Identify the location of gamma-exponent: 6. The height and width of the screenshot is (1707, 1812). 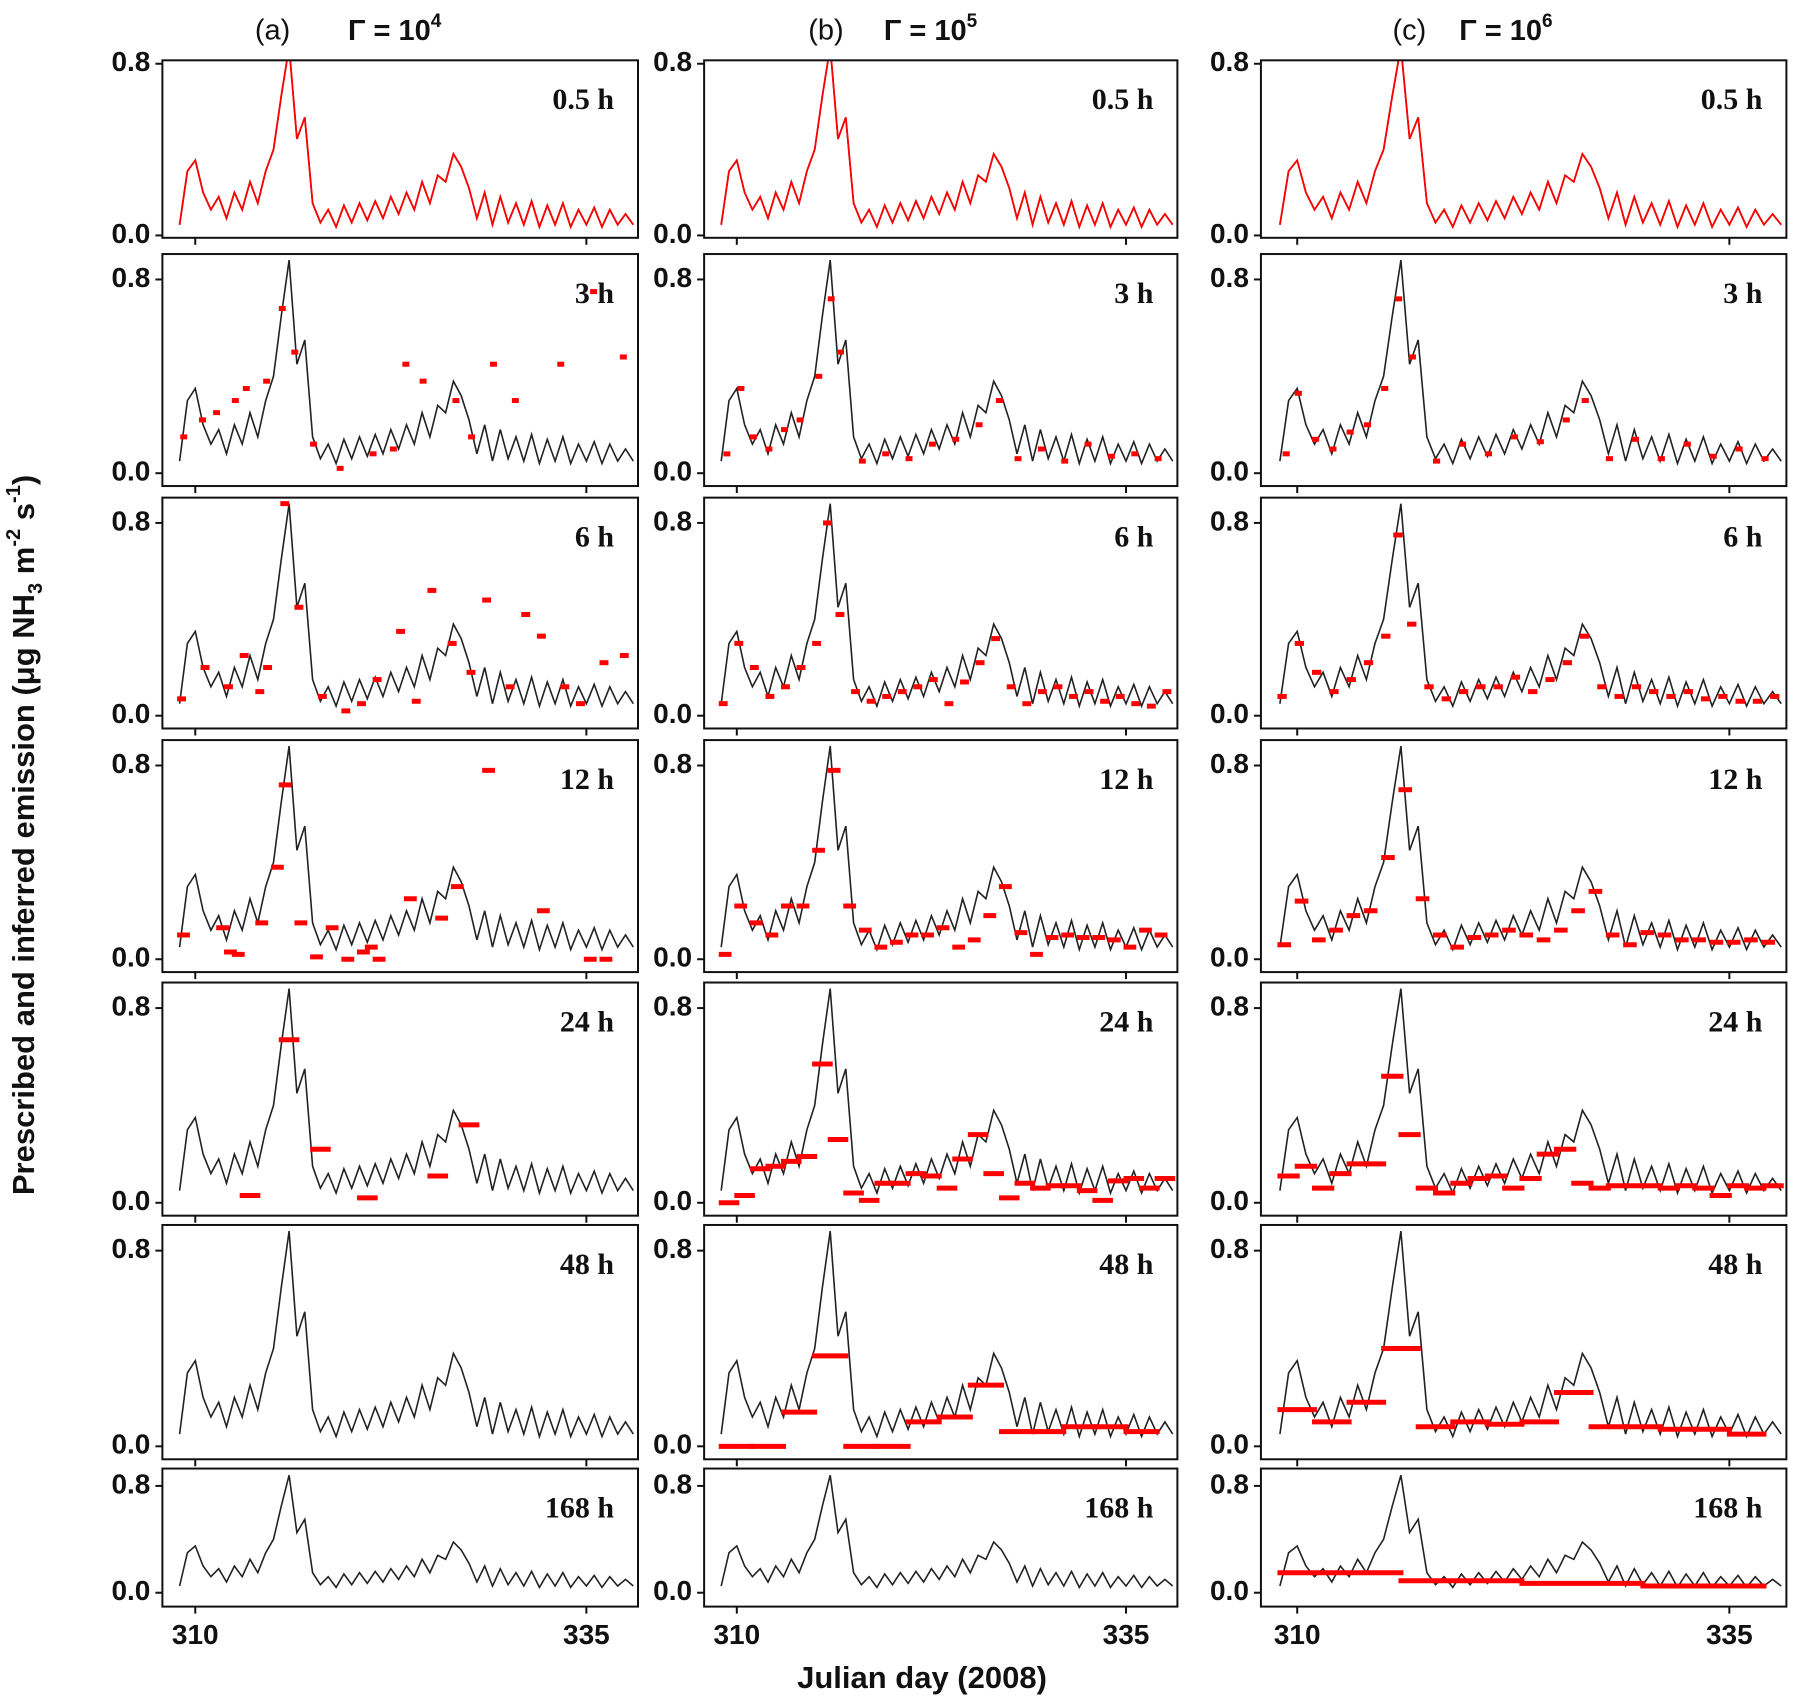
(1547, 21).